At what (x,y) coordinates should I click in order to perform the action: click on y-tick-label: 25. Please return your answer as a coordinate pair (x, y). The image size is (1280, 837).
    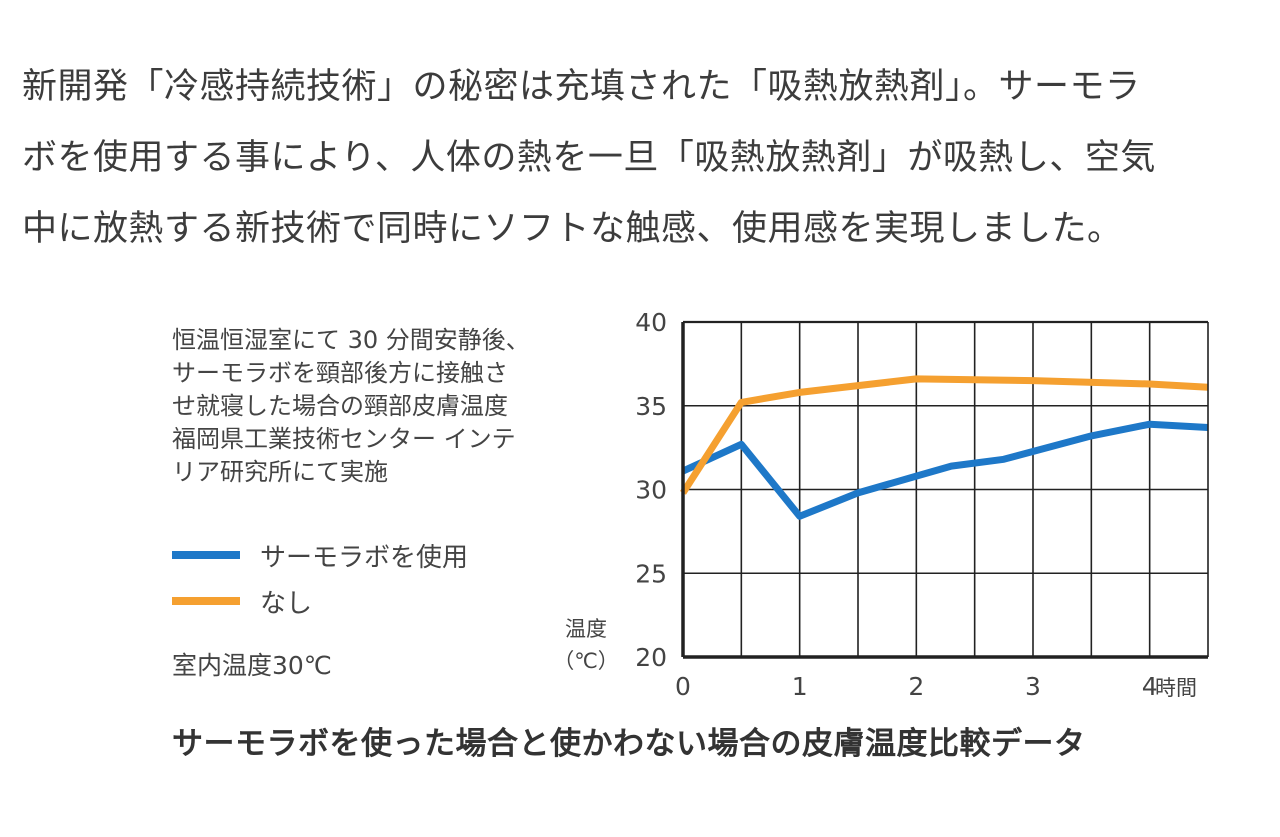
    Looking at the image, I should click on (651, 573).